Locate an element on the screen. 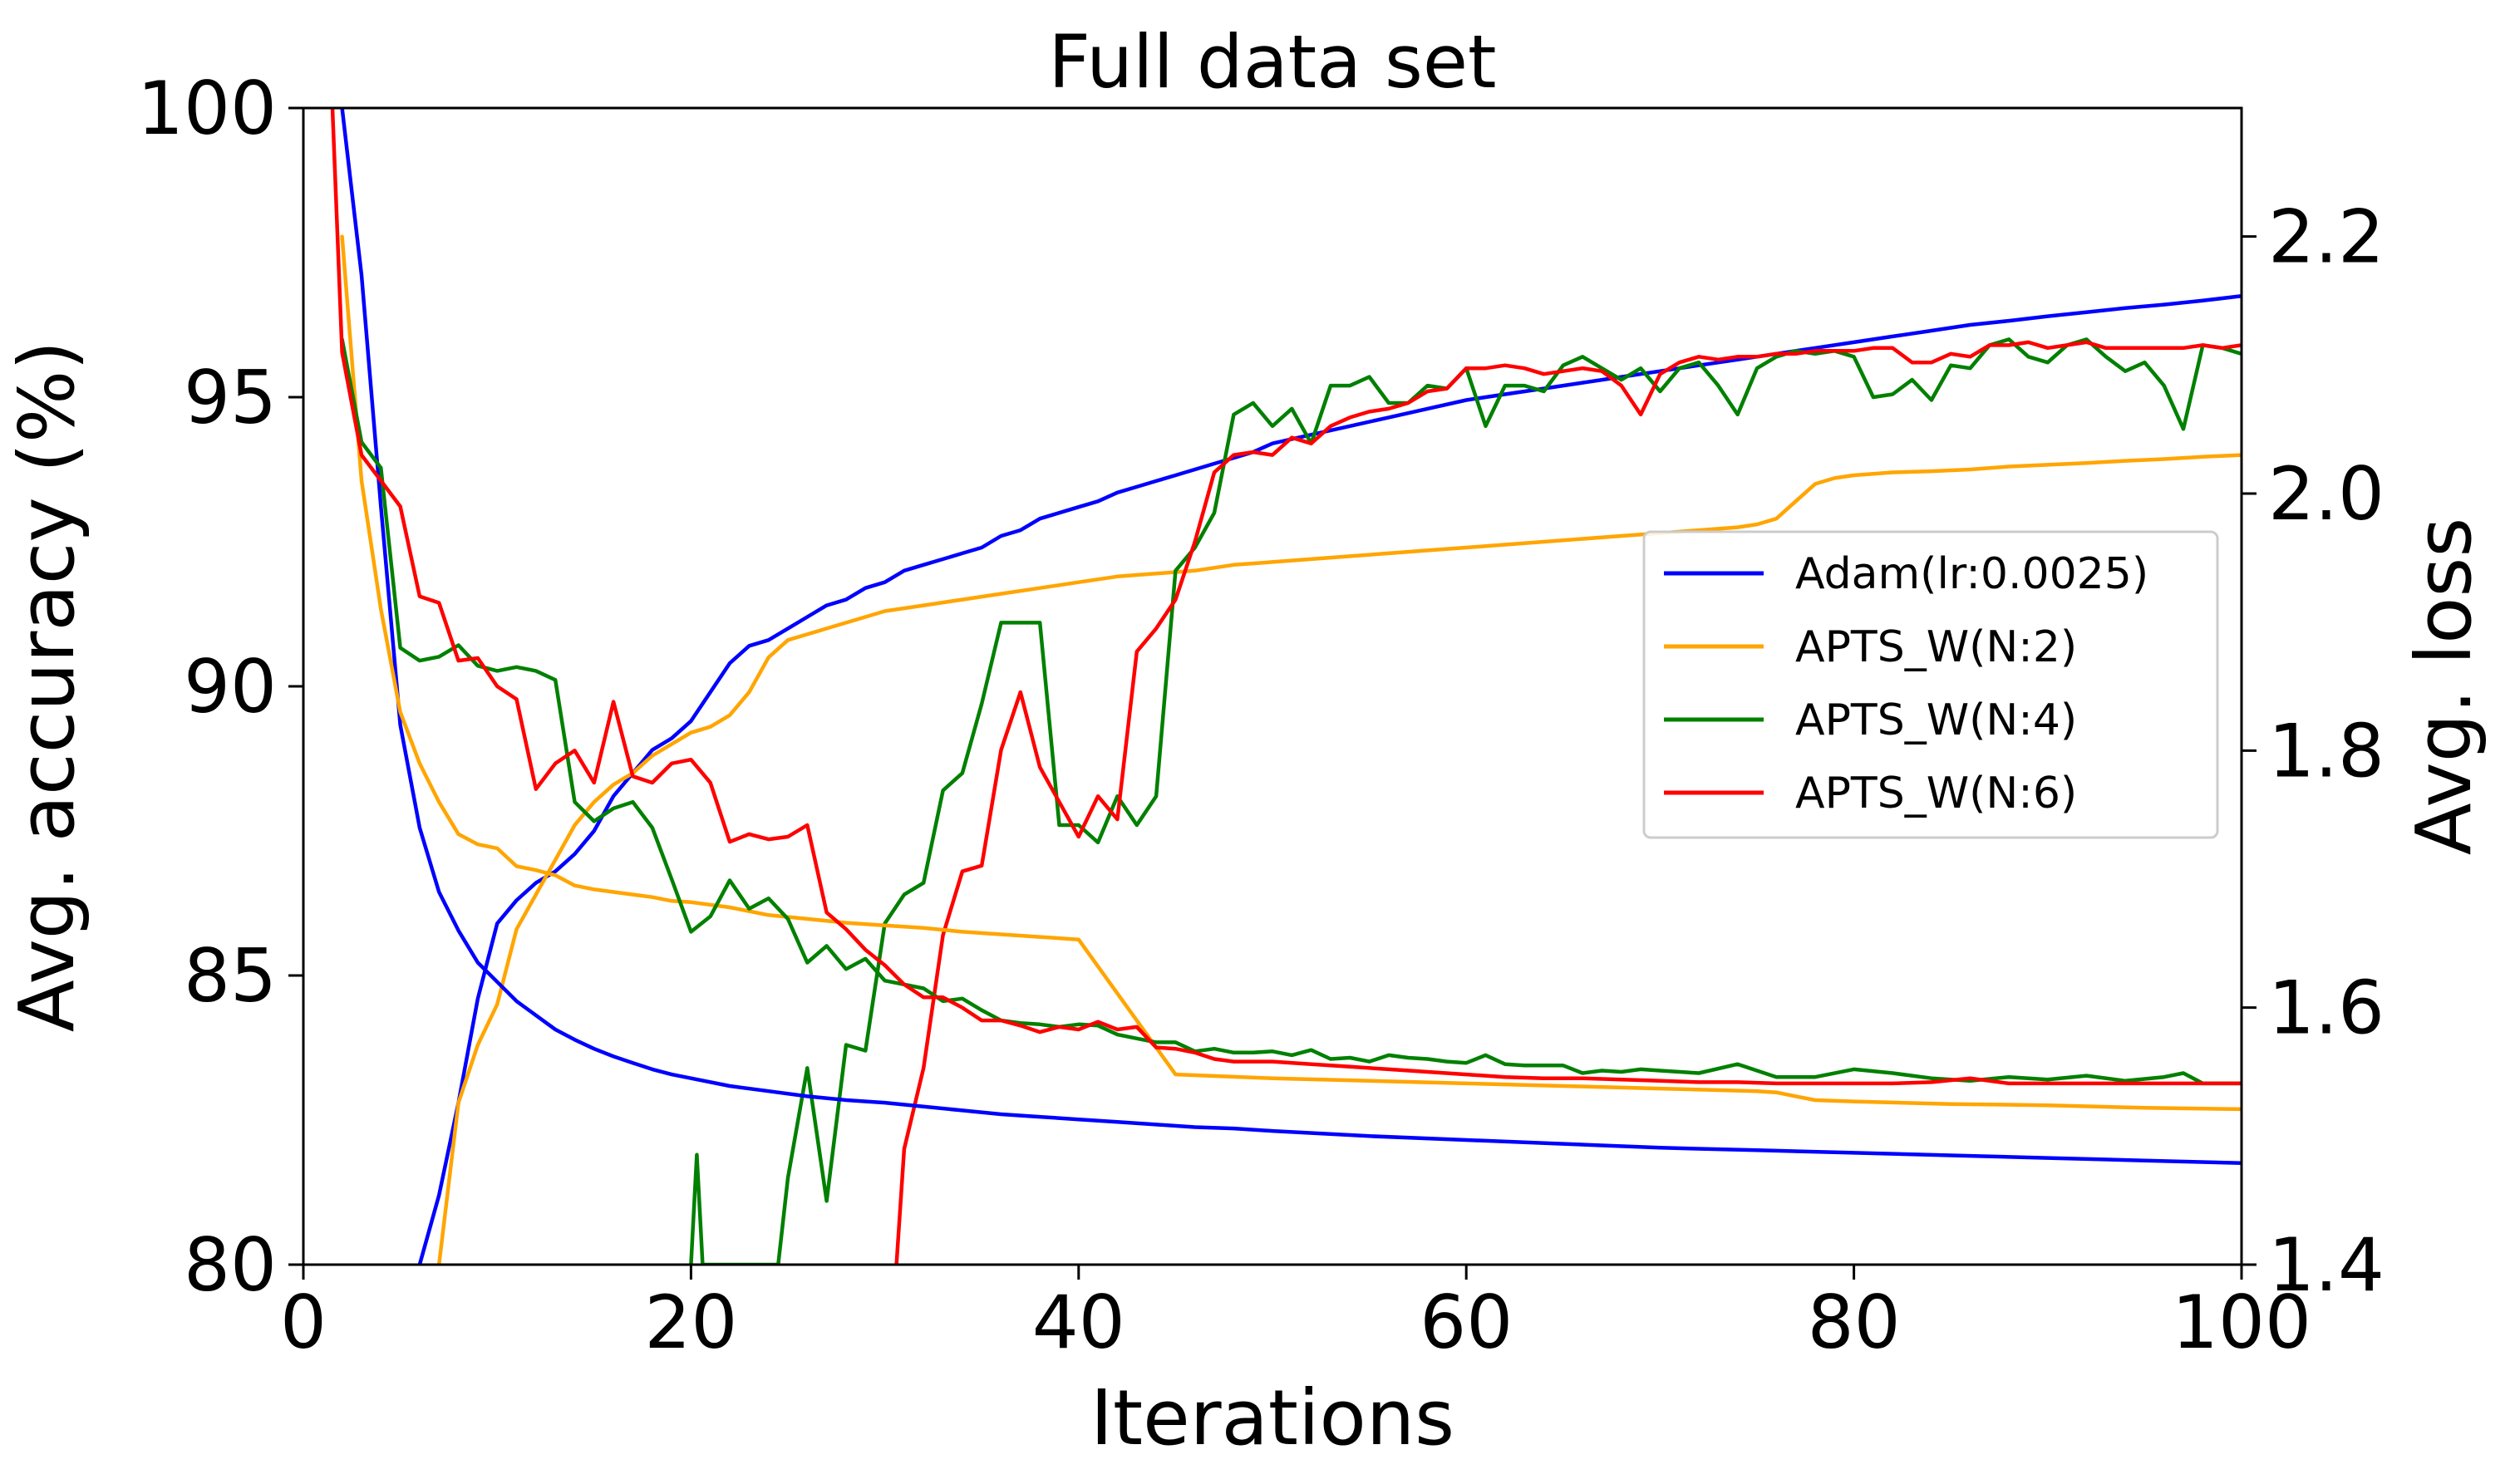 The height and width of the screenshot is (1484, 2510). y-left-tick-label: 85 is located at coordinates (230, 976).